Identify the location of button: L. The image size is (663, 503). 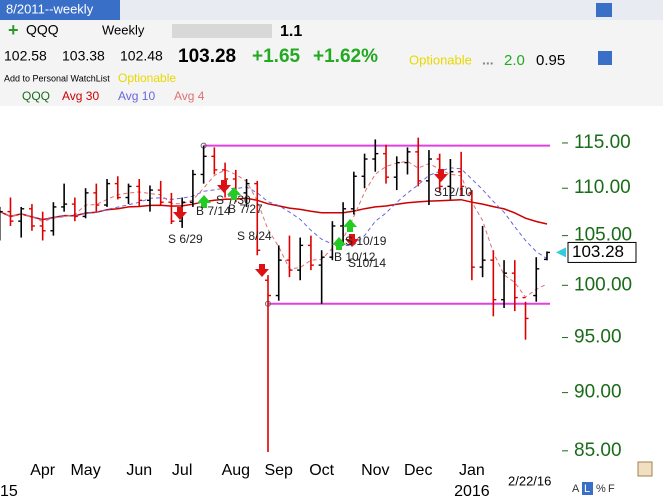
(587, 489).